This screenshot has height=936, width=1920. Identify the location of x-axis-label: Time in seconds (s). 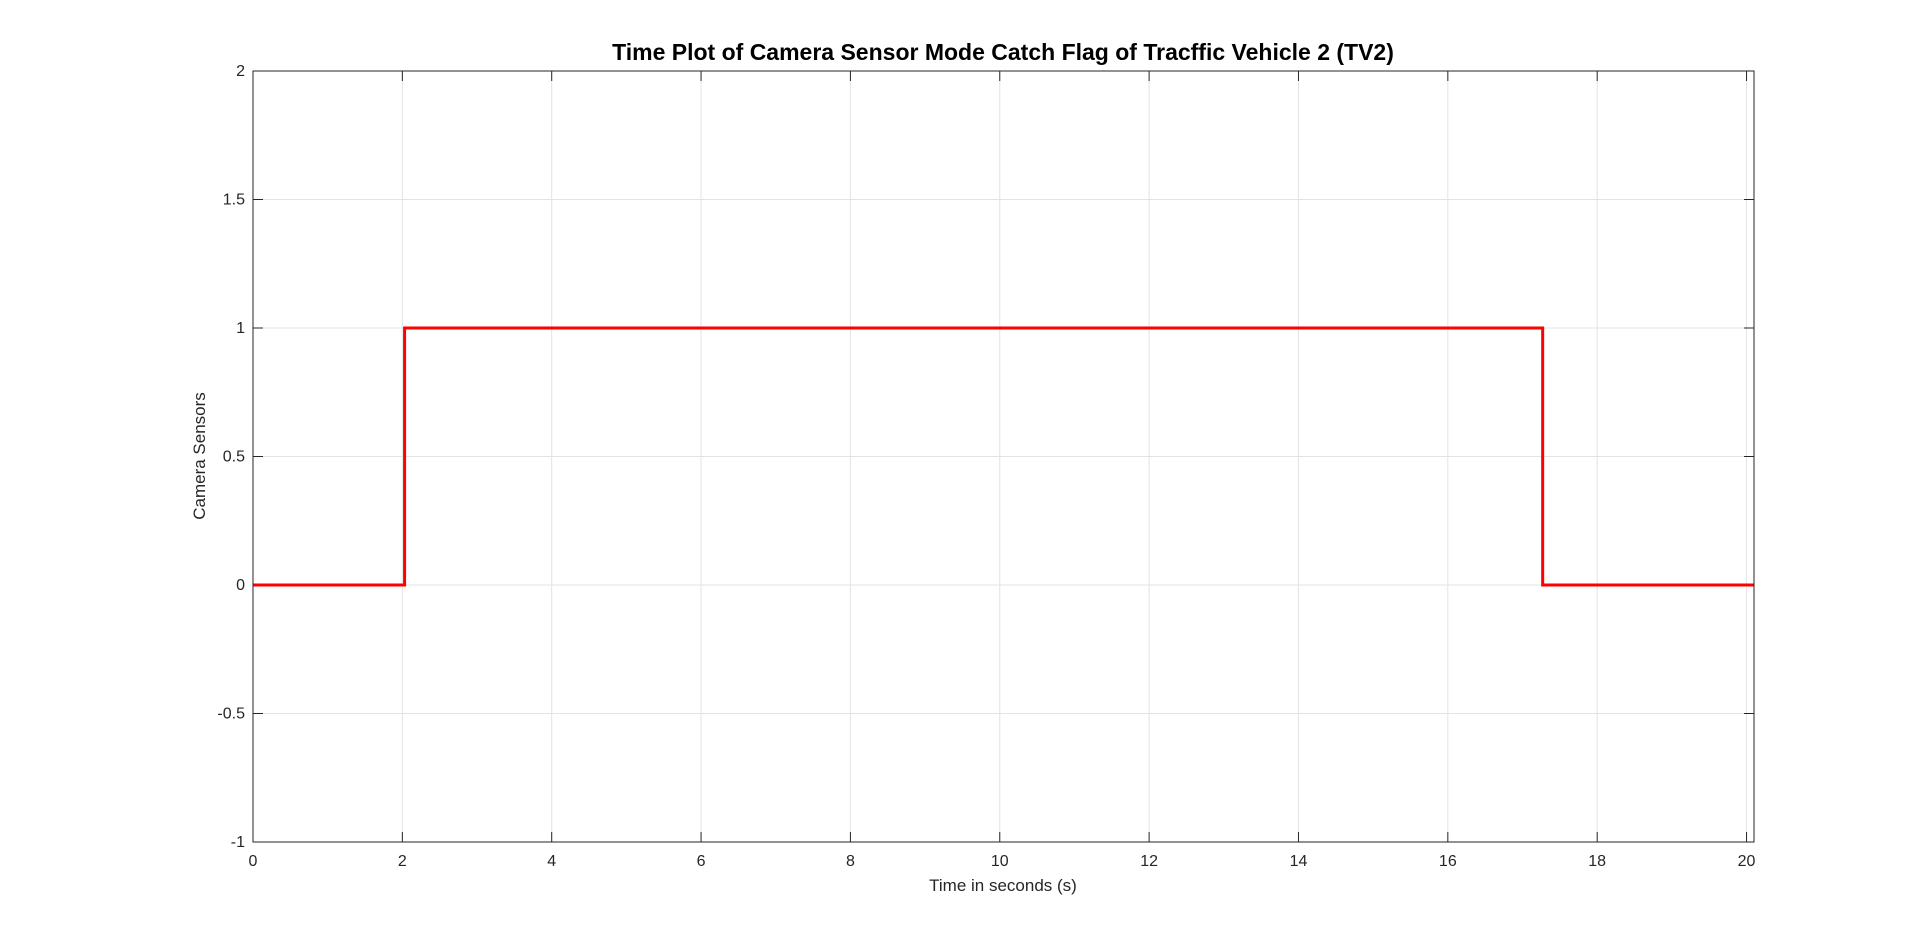
(1003, 885).